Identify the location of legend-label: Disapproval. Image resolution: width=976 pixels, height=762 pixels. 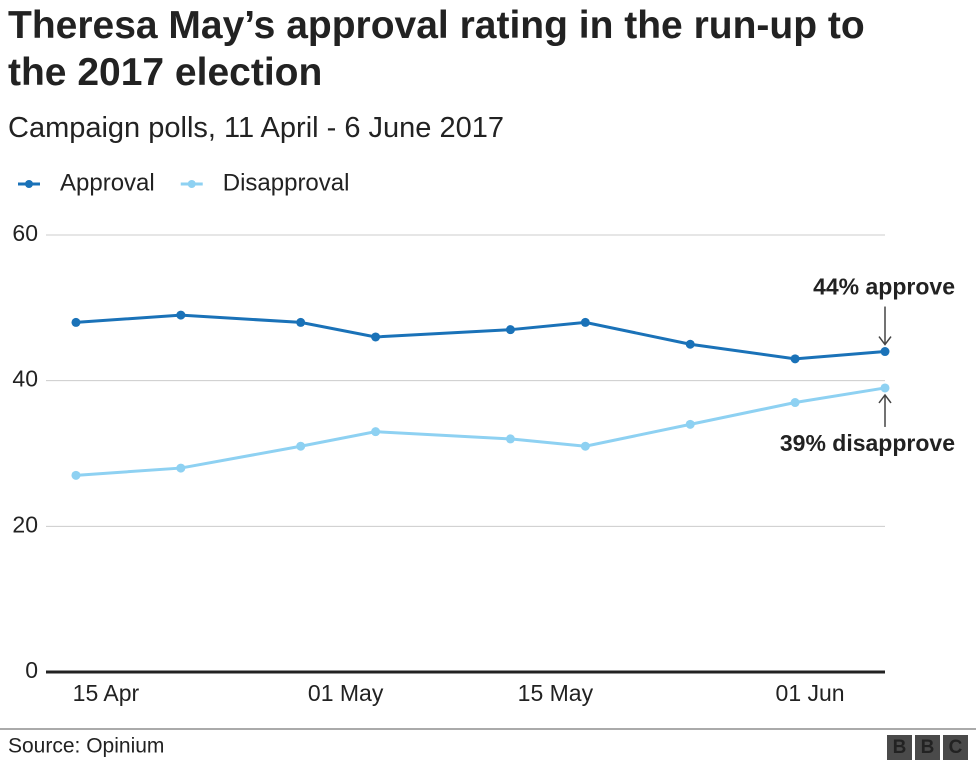
(286, 182).